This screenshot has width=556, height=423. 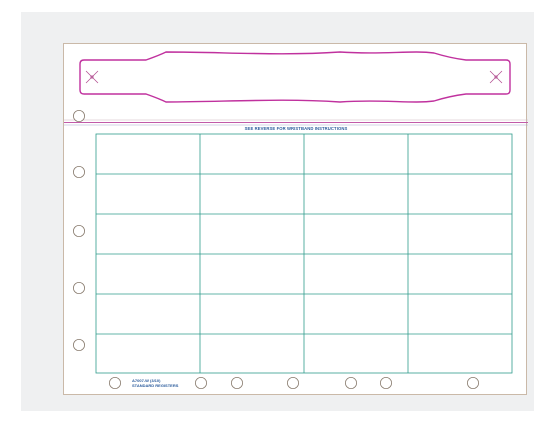 I want to click on wristband-instructions: SEE REVERSE FOR WRISTBAND INSTRUCTIONS, so click(x=296, y=128).